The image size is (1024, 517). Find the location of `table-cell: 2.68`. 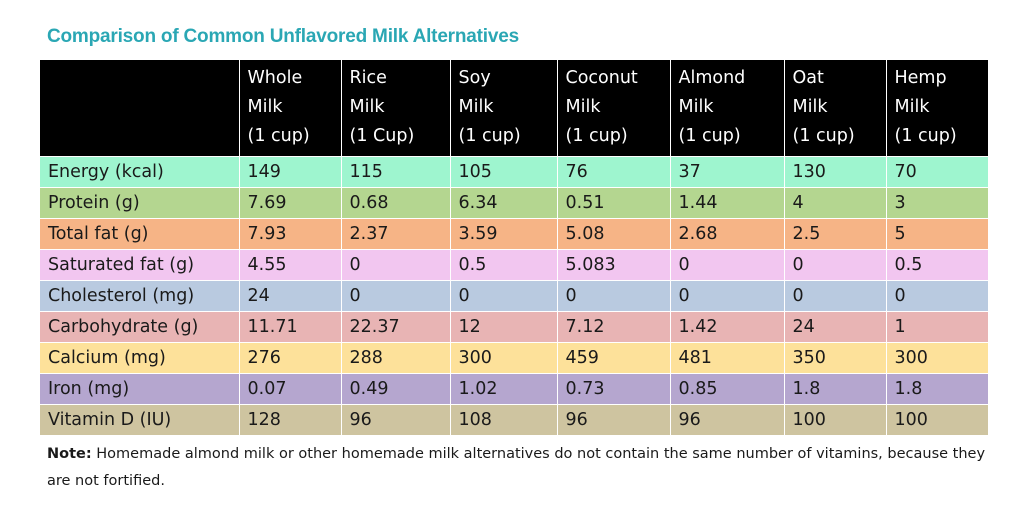

table-cell: 2.68 is located at coordinates (726, 233).